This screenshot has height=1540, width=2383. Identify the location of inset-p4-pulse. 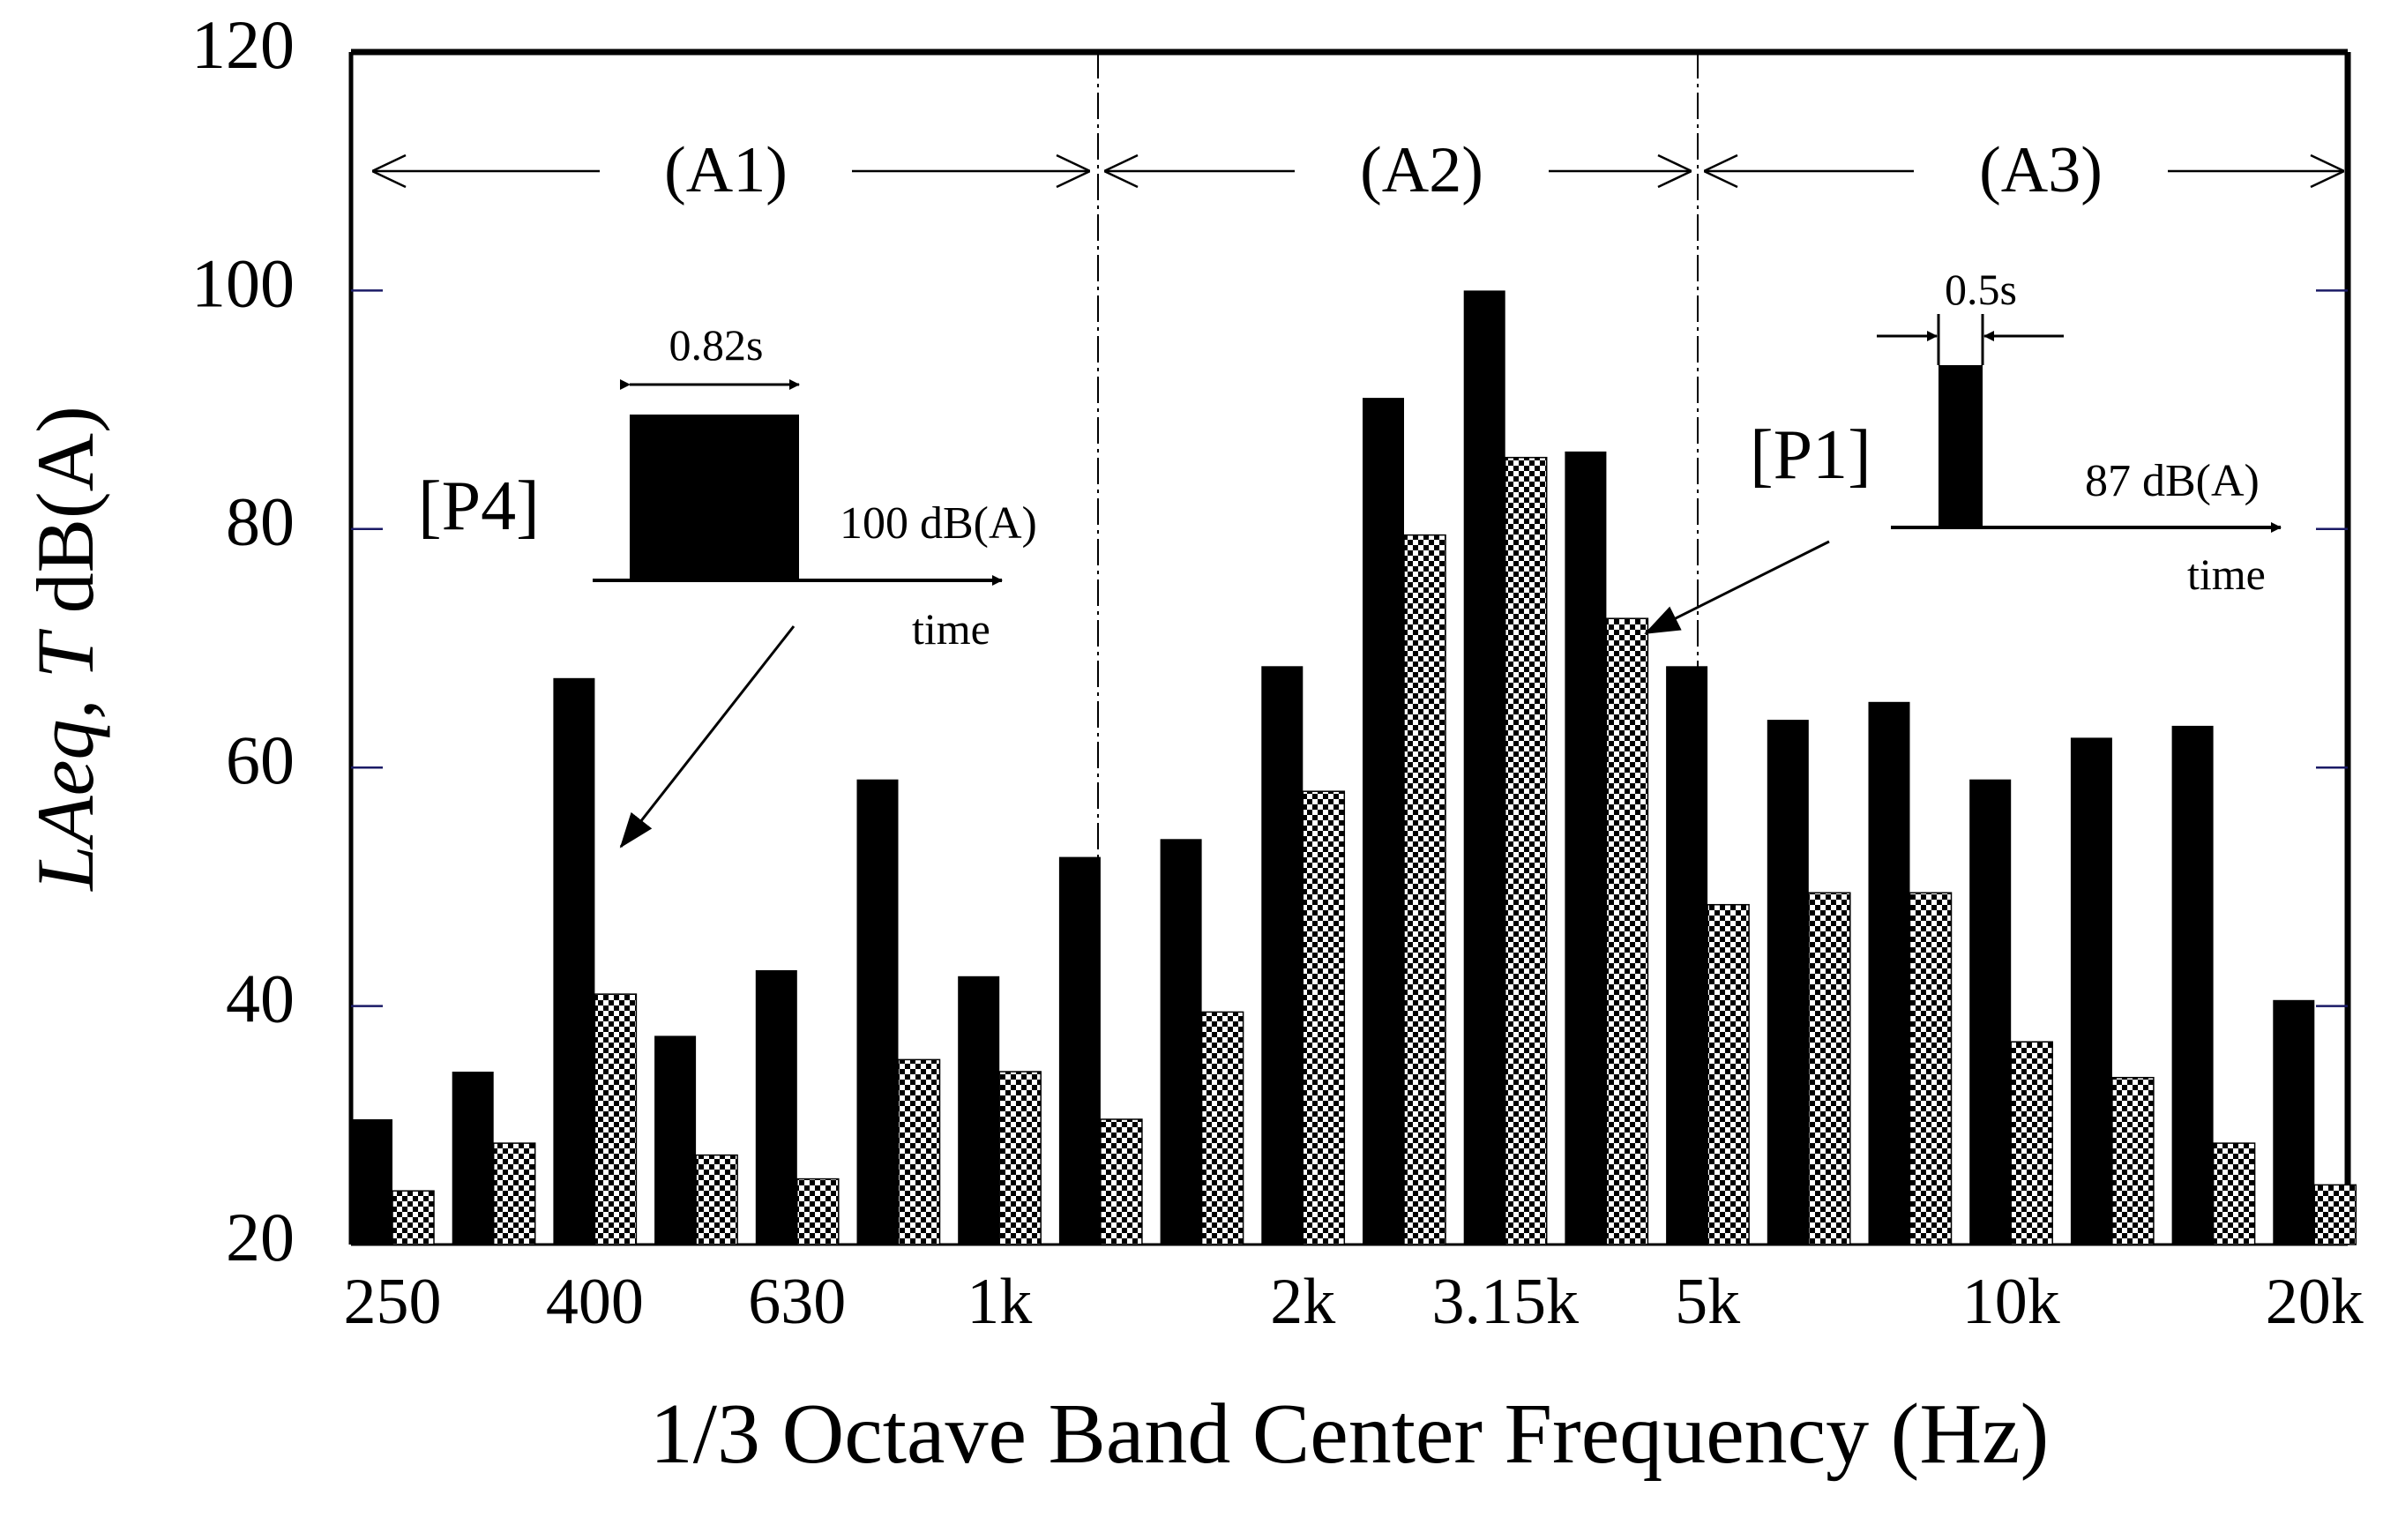
(714, 497).